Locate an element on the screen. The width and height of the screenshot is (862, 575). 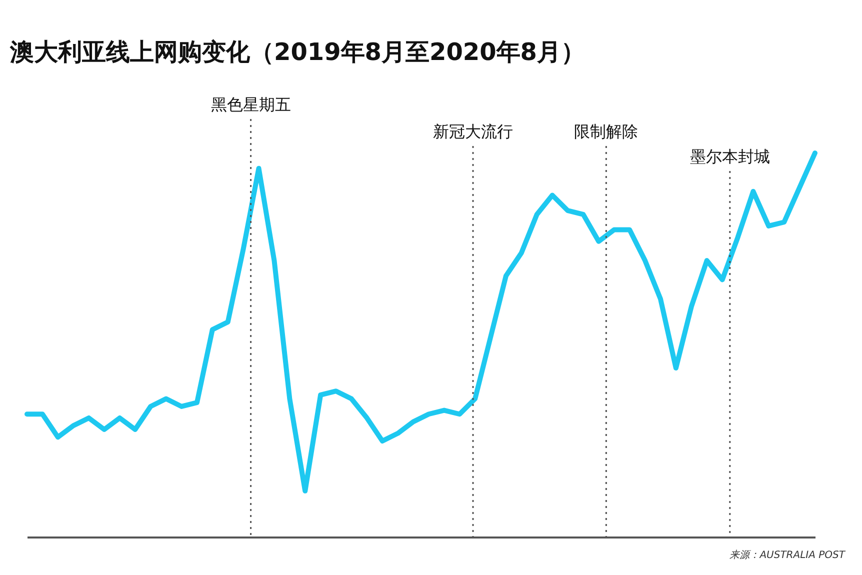
annotation: 墨尔本封城 is located at coordinates (730, 156).